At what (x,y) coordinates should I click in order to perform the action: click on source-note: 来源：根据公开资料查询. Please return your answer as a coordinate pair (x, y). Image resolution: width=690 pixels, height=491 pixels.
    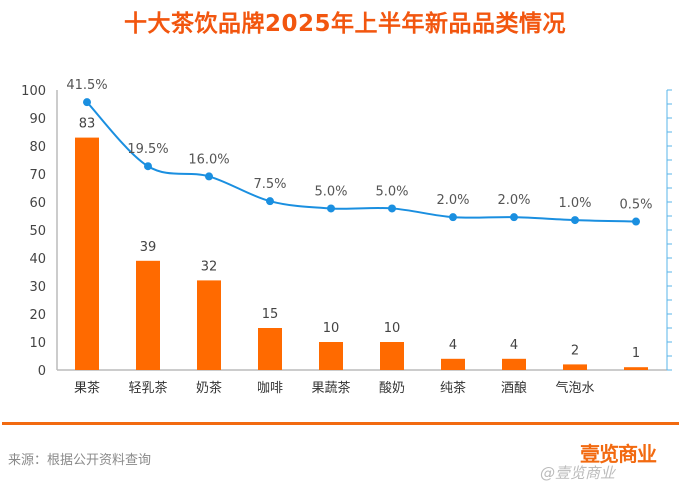
    Looking at the image, I should click on (80, 460).